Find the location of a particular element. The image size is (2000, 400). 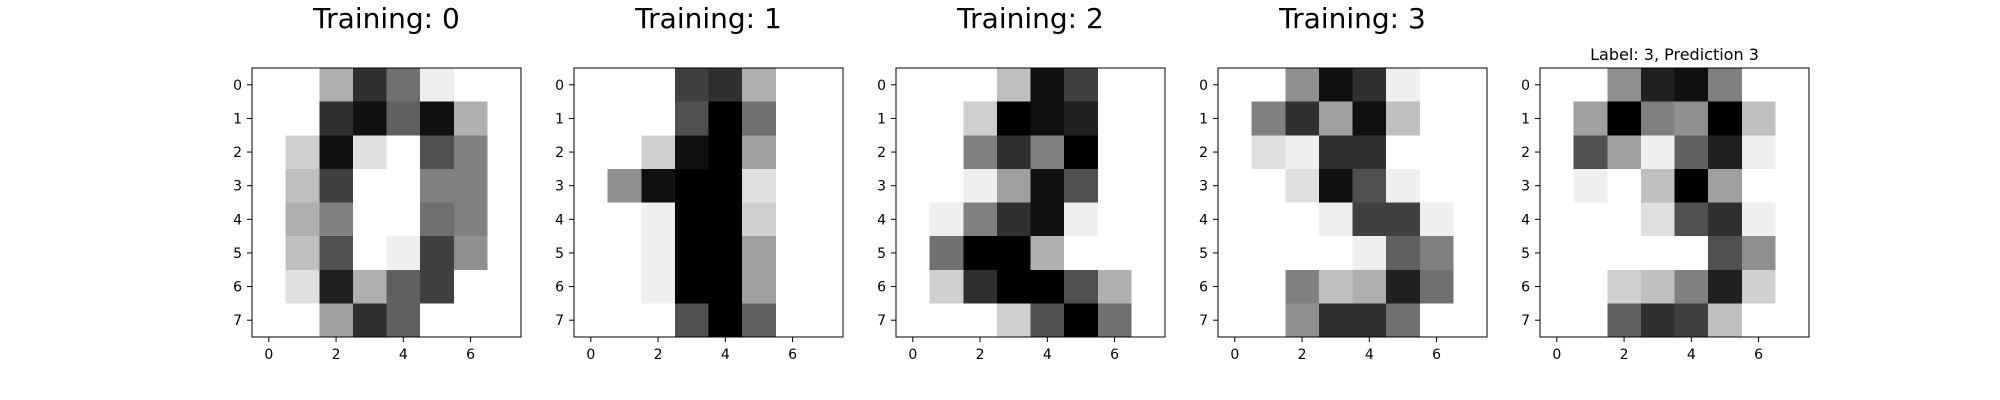

y-tick-label: 6 is located at coordinates (1525, 288).